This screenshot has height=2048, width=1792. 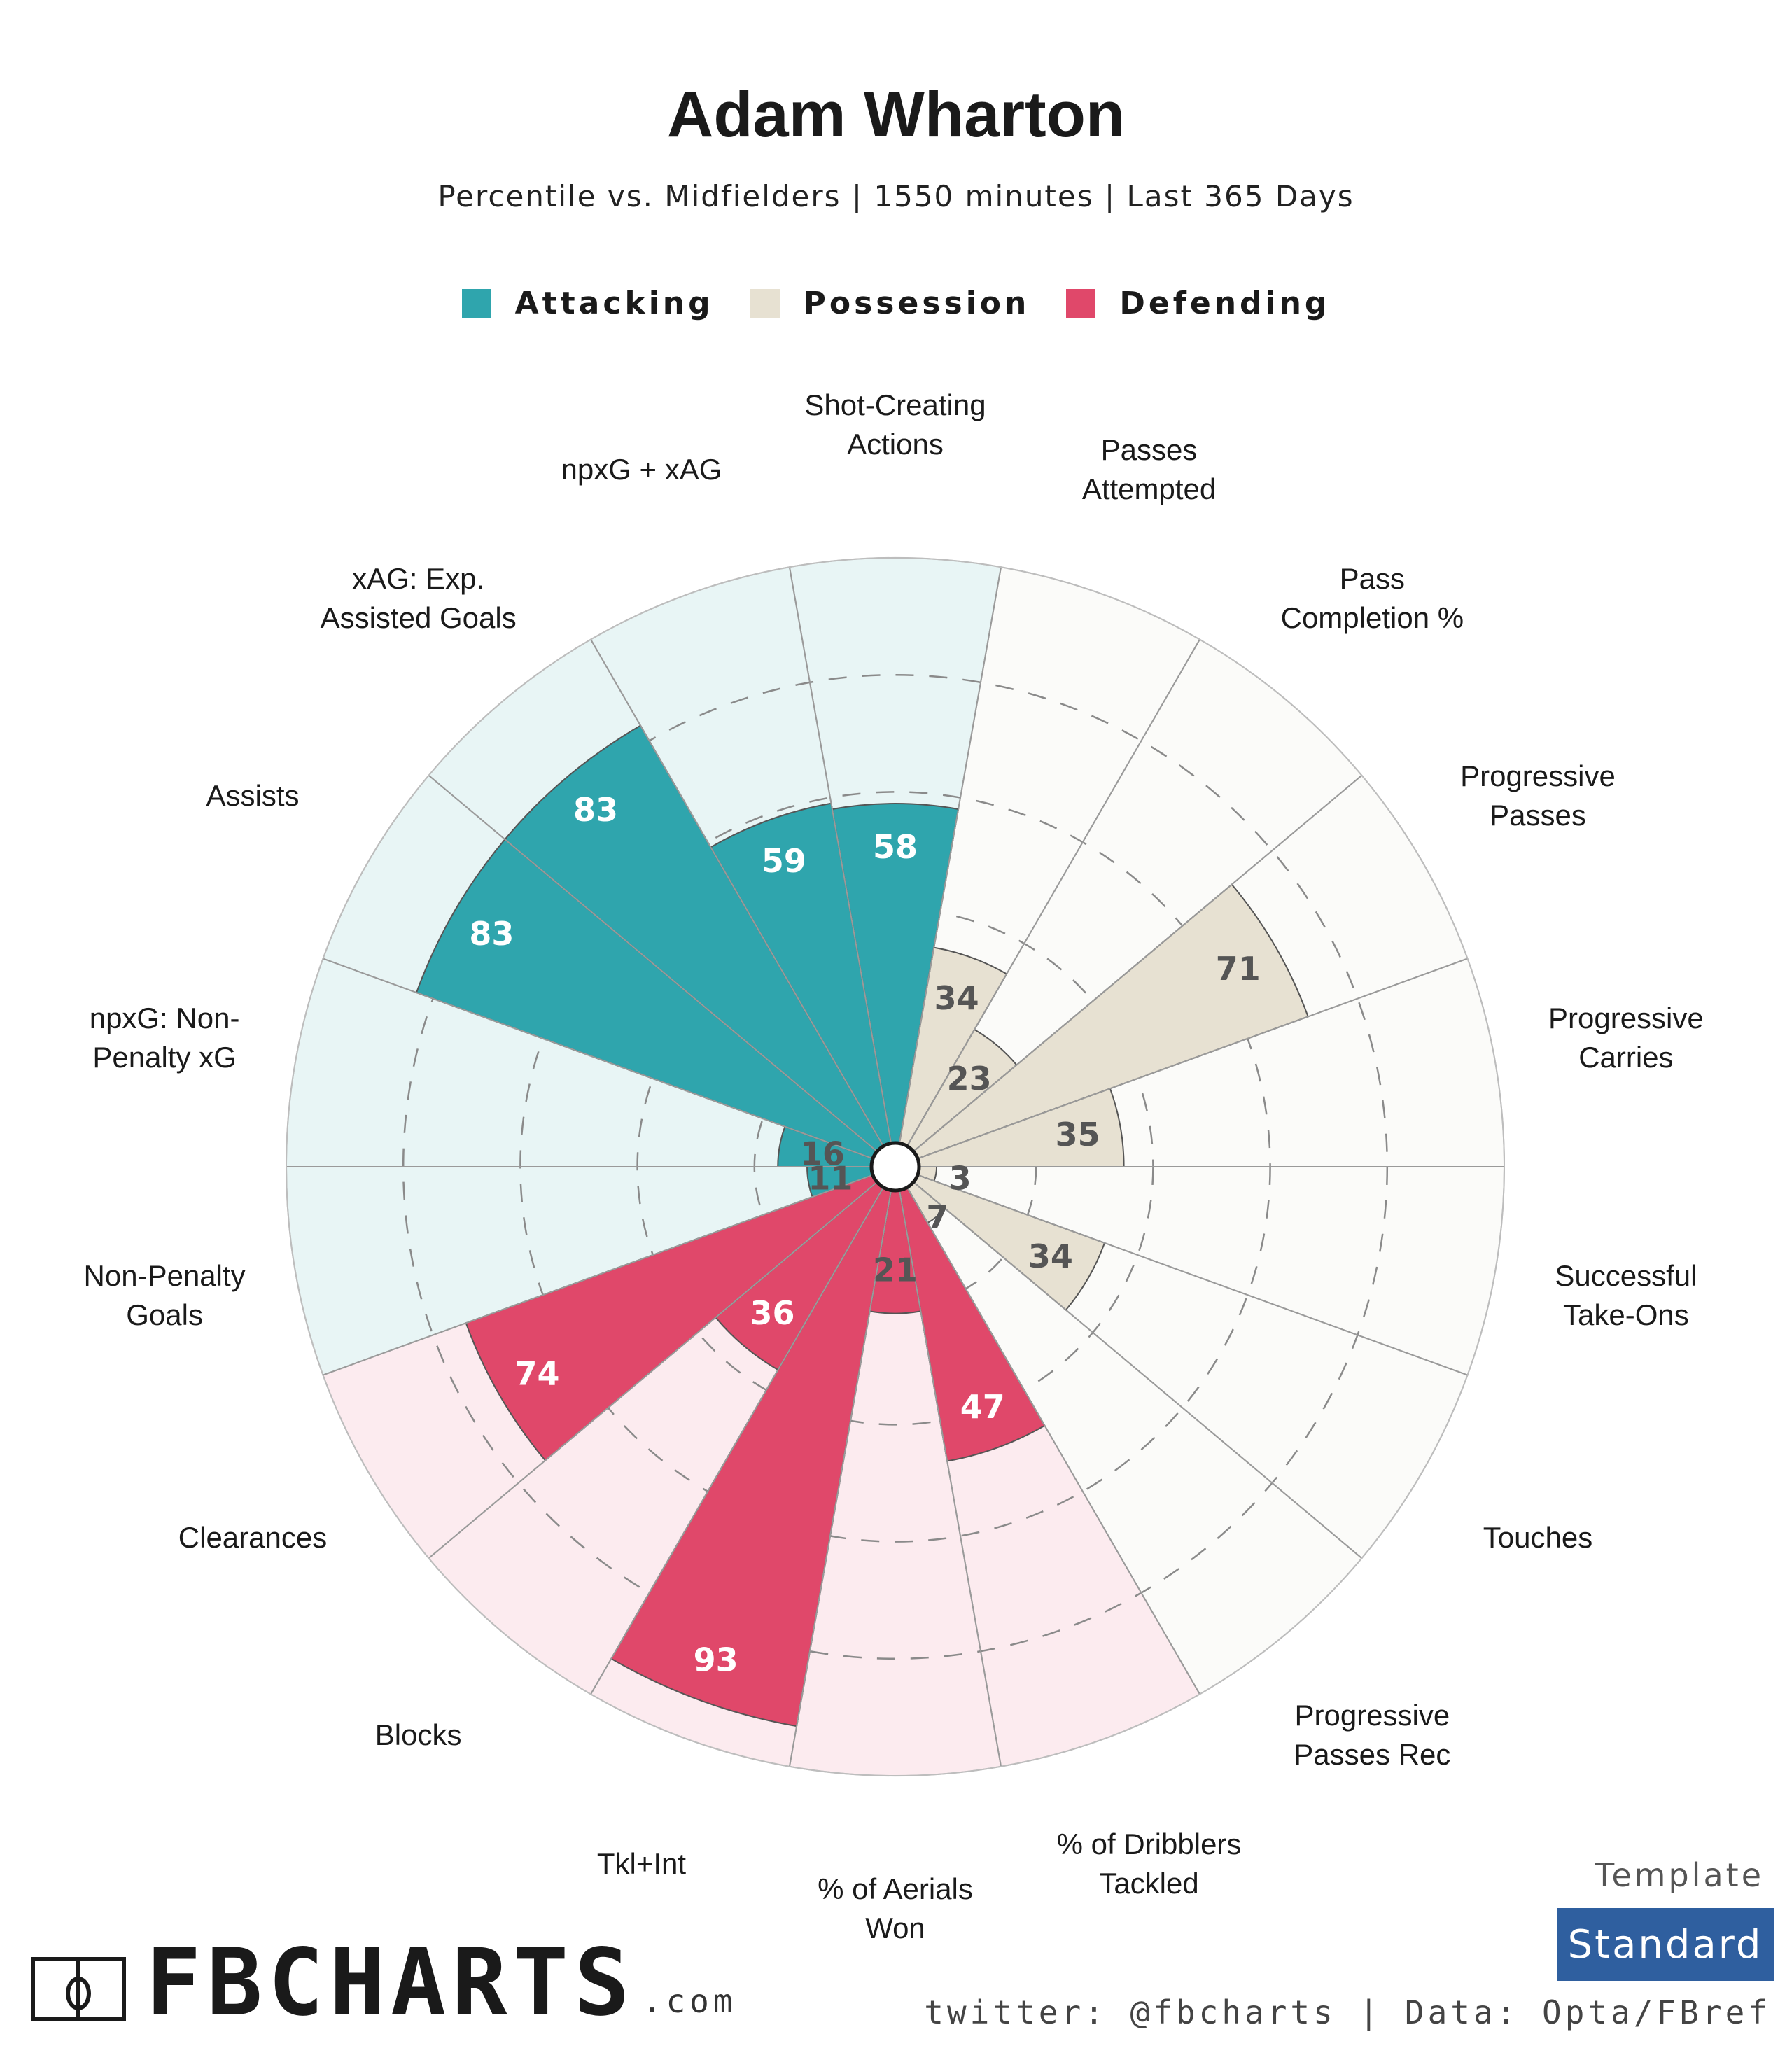 What do you see at coordinates (252, 1538) in the screenshot?
I see `category-label: Clearances` at bounding box center [252, 1538].